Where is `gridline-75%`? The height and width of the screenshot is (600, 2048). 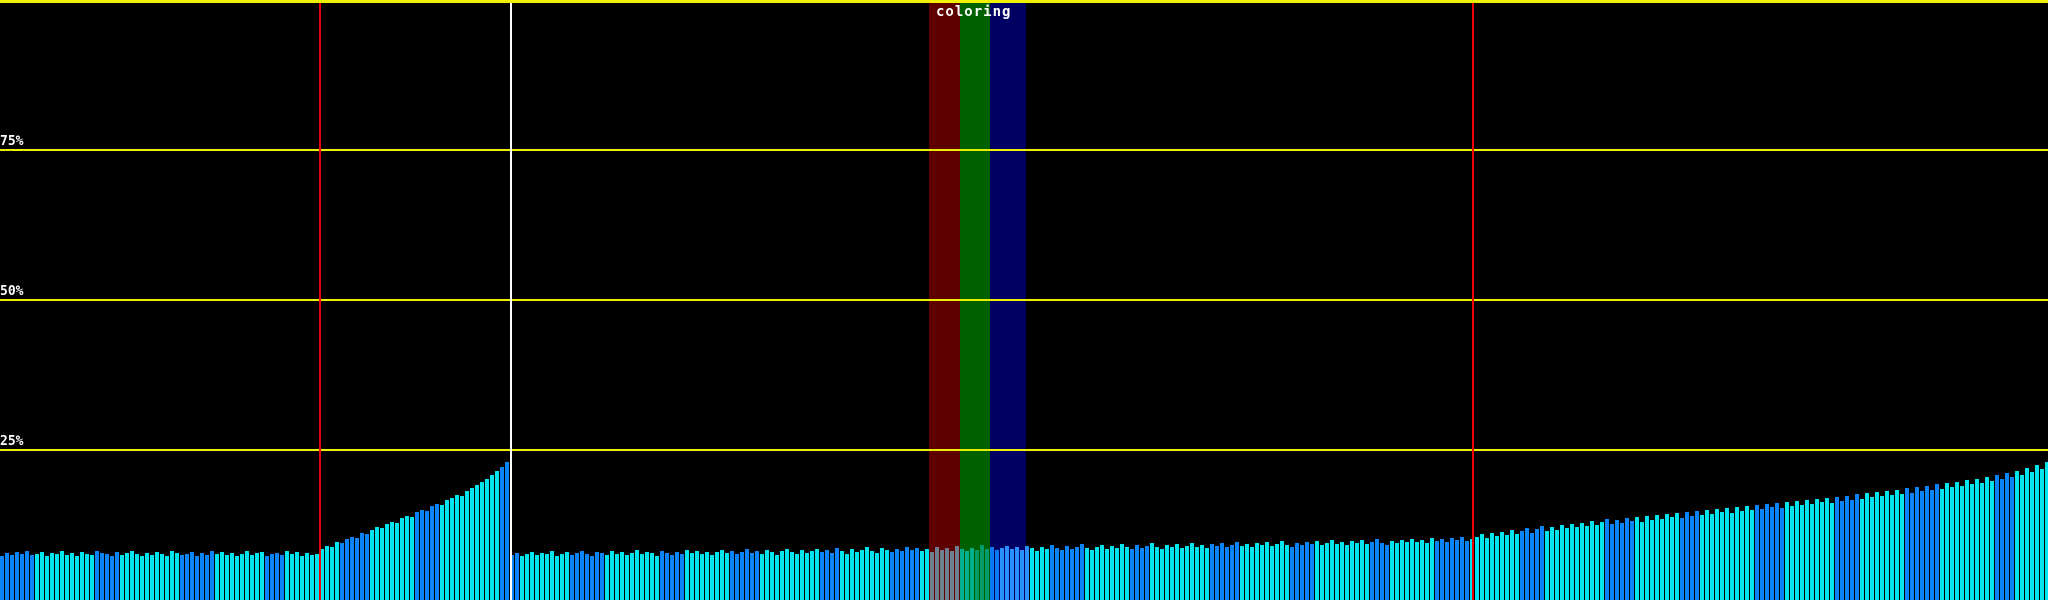 gridline-75% is located at coordinates (1024, 150).